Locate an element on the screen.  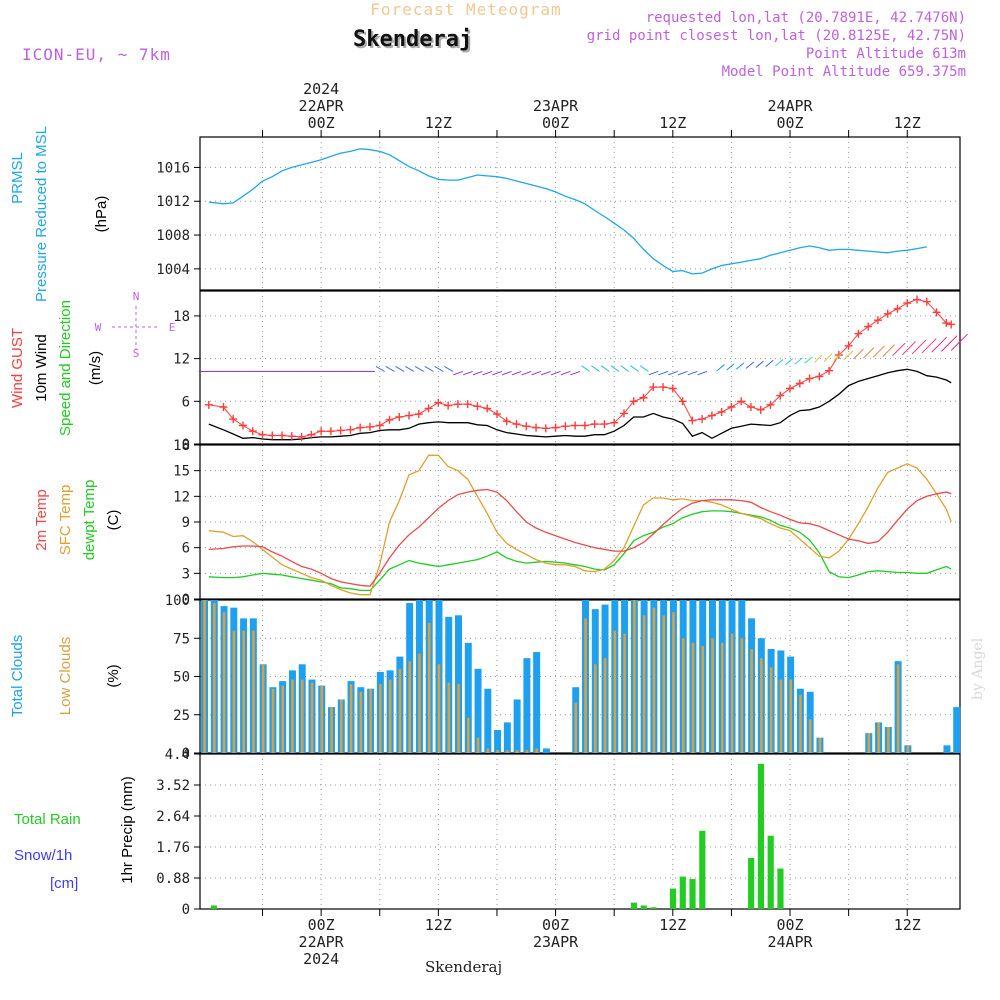
wind-direction-label: Speed and Direction is located at coordinates (65, 368).